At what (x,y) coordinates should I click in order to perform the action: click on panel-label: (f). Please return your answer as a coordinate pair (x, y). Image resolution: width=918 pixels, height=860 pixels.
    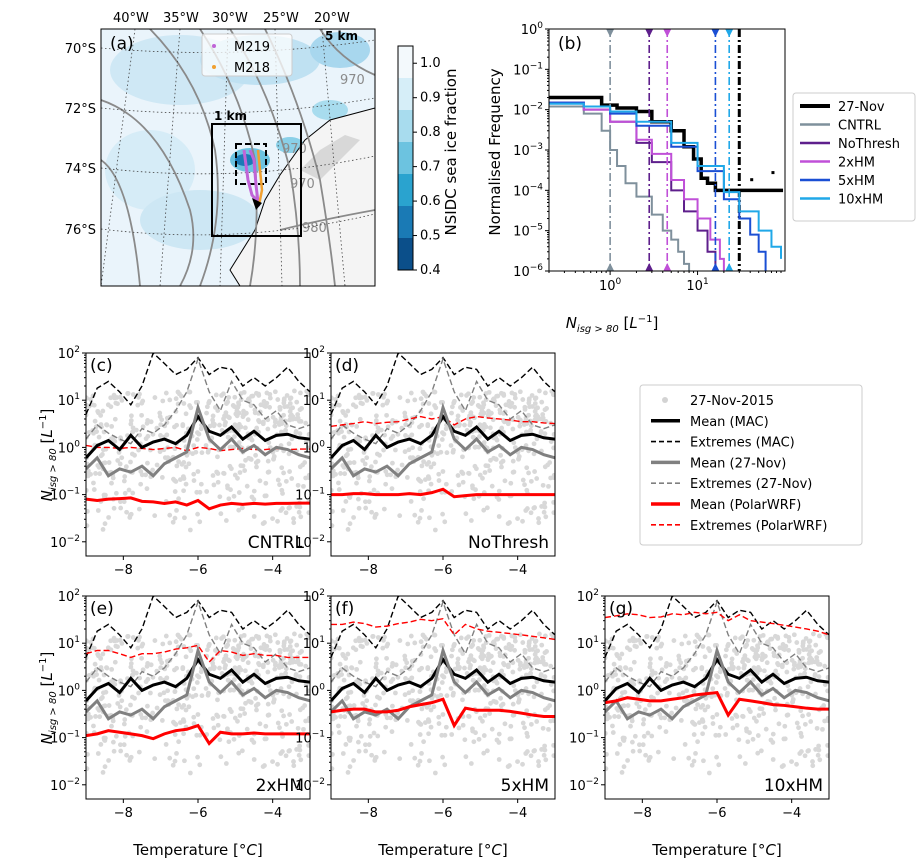
    Looking at the image, I should click on (344, 609).